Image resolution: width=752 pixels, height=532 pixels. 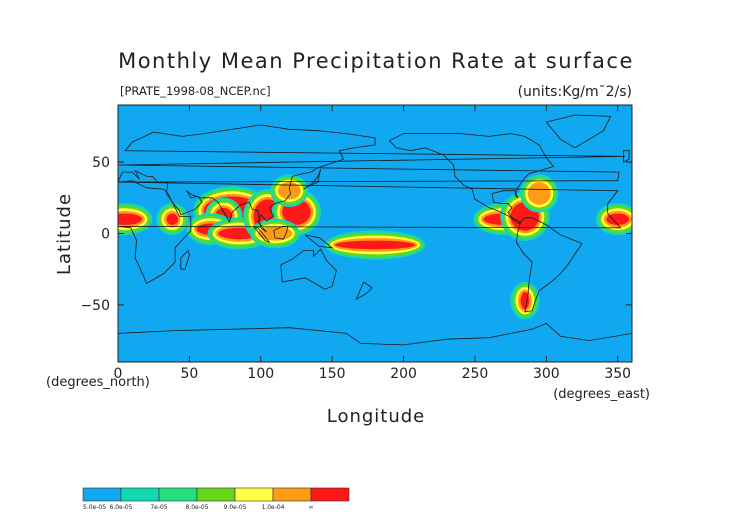 I want to click on y-unit-label: (degrees_north), so click(x=98, y=382).